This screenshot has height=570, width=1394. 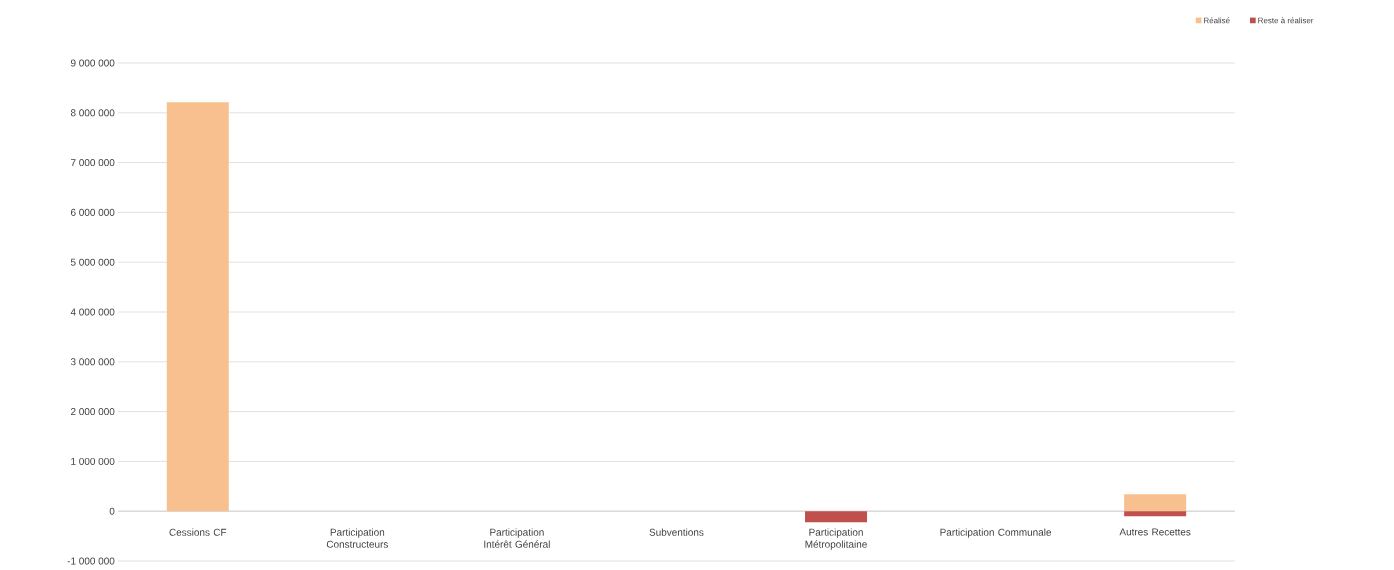 I want to click on y-tick-label: 3 000 000, so click(x=92, y=362).